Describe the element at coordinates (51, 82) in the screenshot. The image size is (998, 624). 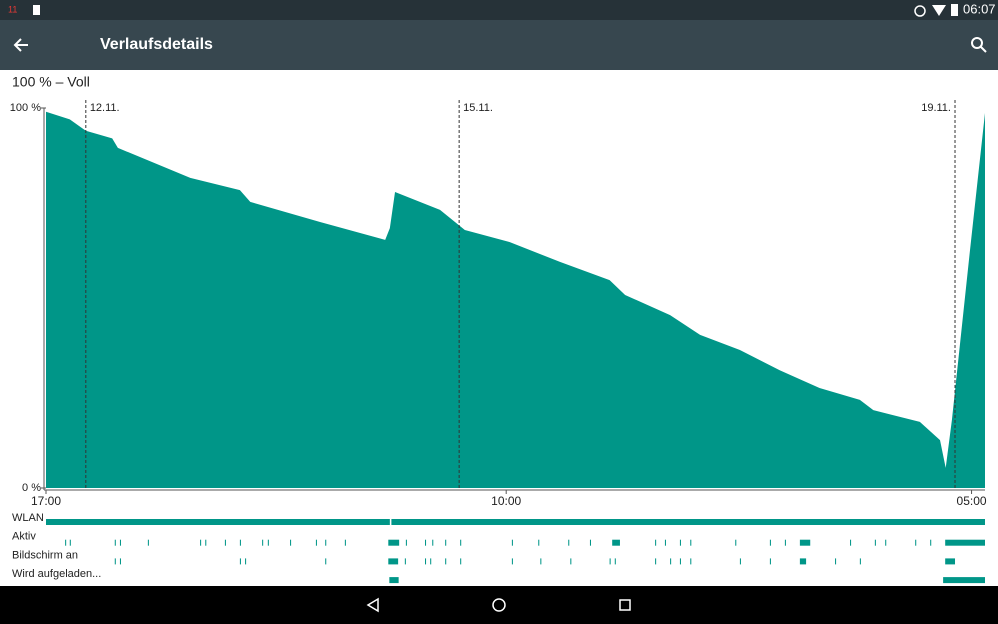
I see `chart-title: 100 % – Voll` at that location.